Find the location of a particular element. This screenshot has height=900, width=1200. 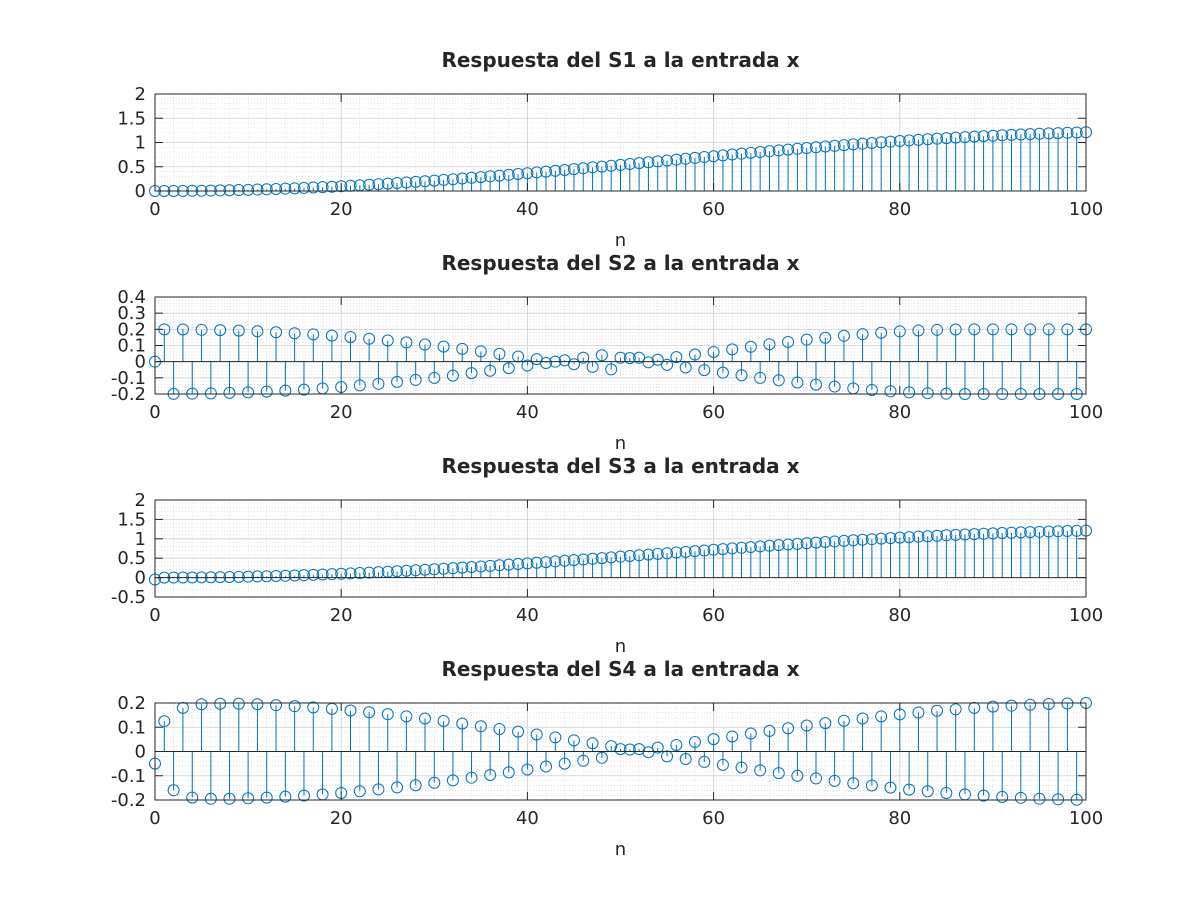

x-axis-label: n is located at coordinates (620, 443).